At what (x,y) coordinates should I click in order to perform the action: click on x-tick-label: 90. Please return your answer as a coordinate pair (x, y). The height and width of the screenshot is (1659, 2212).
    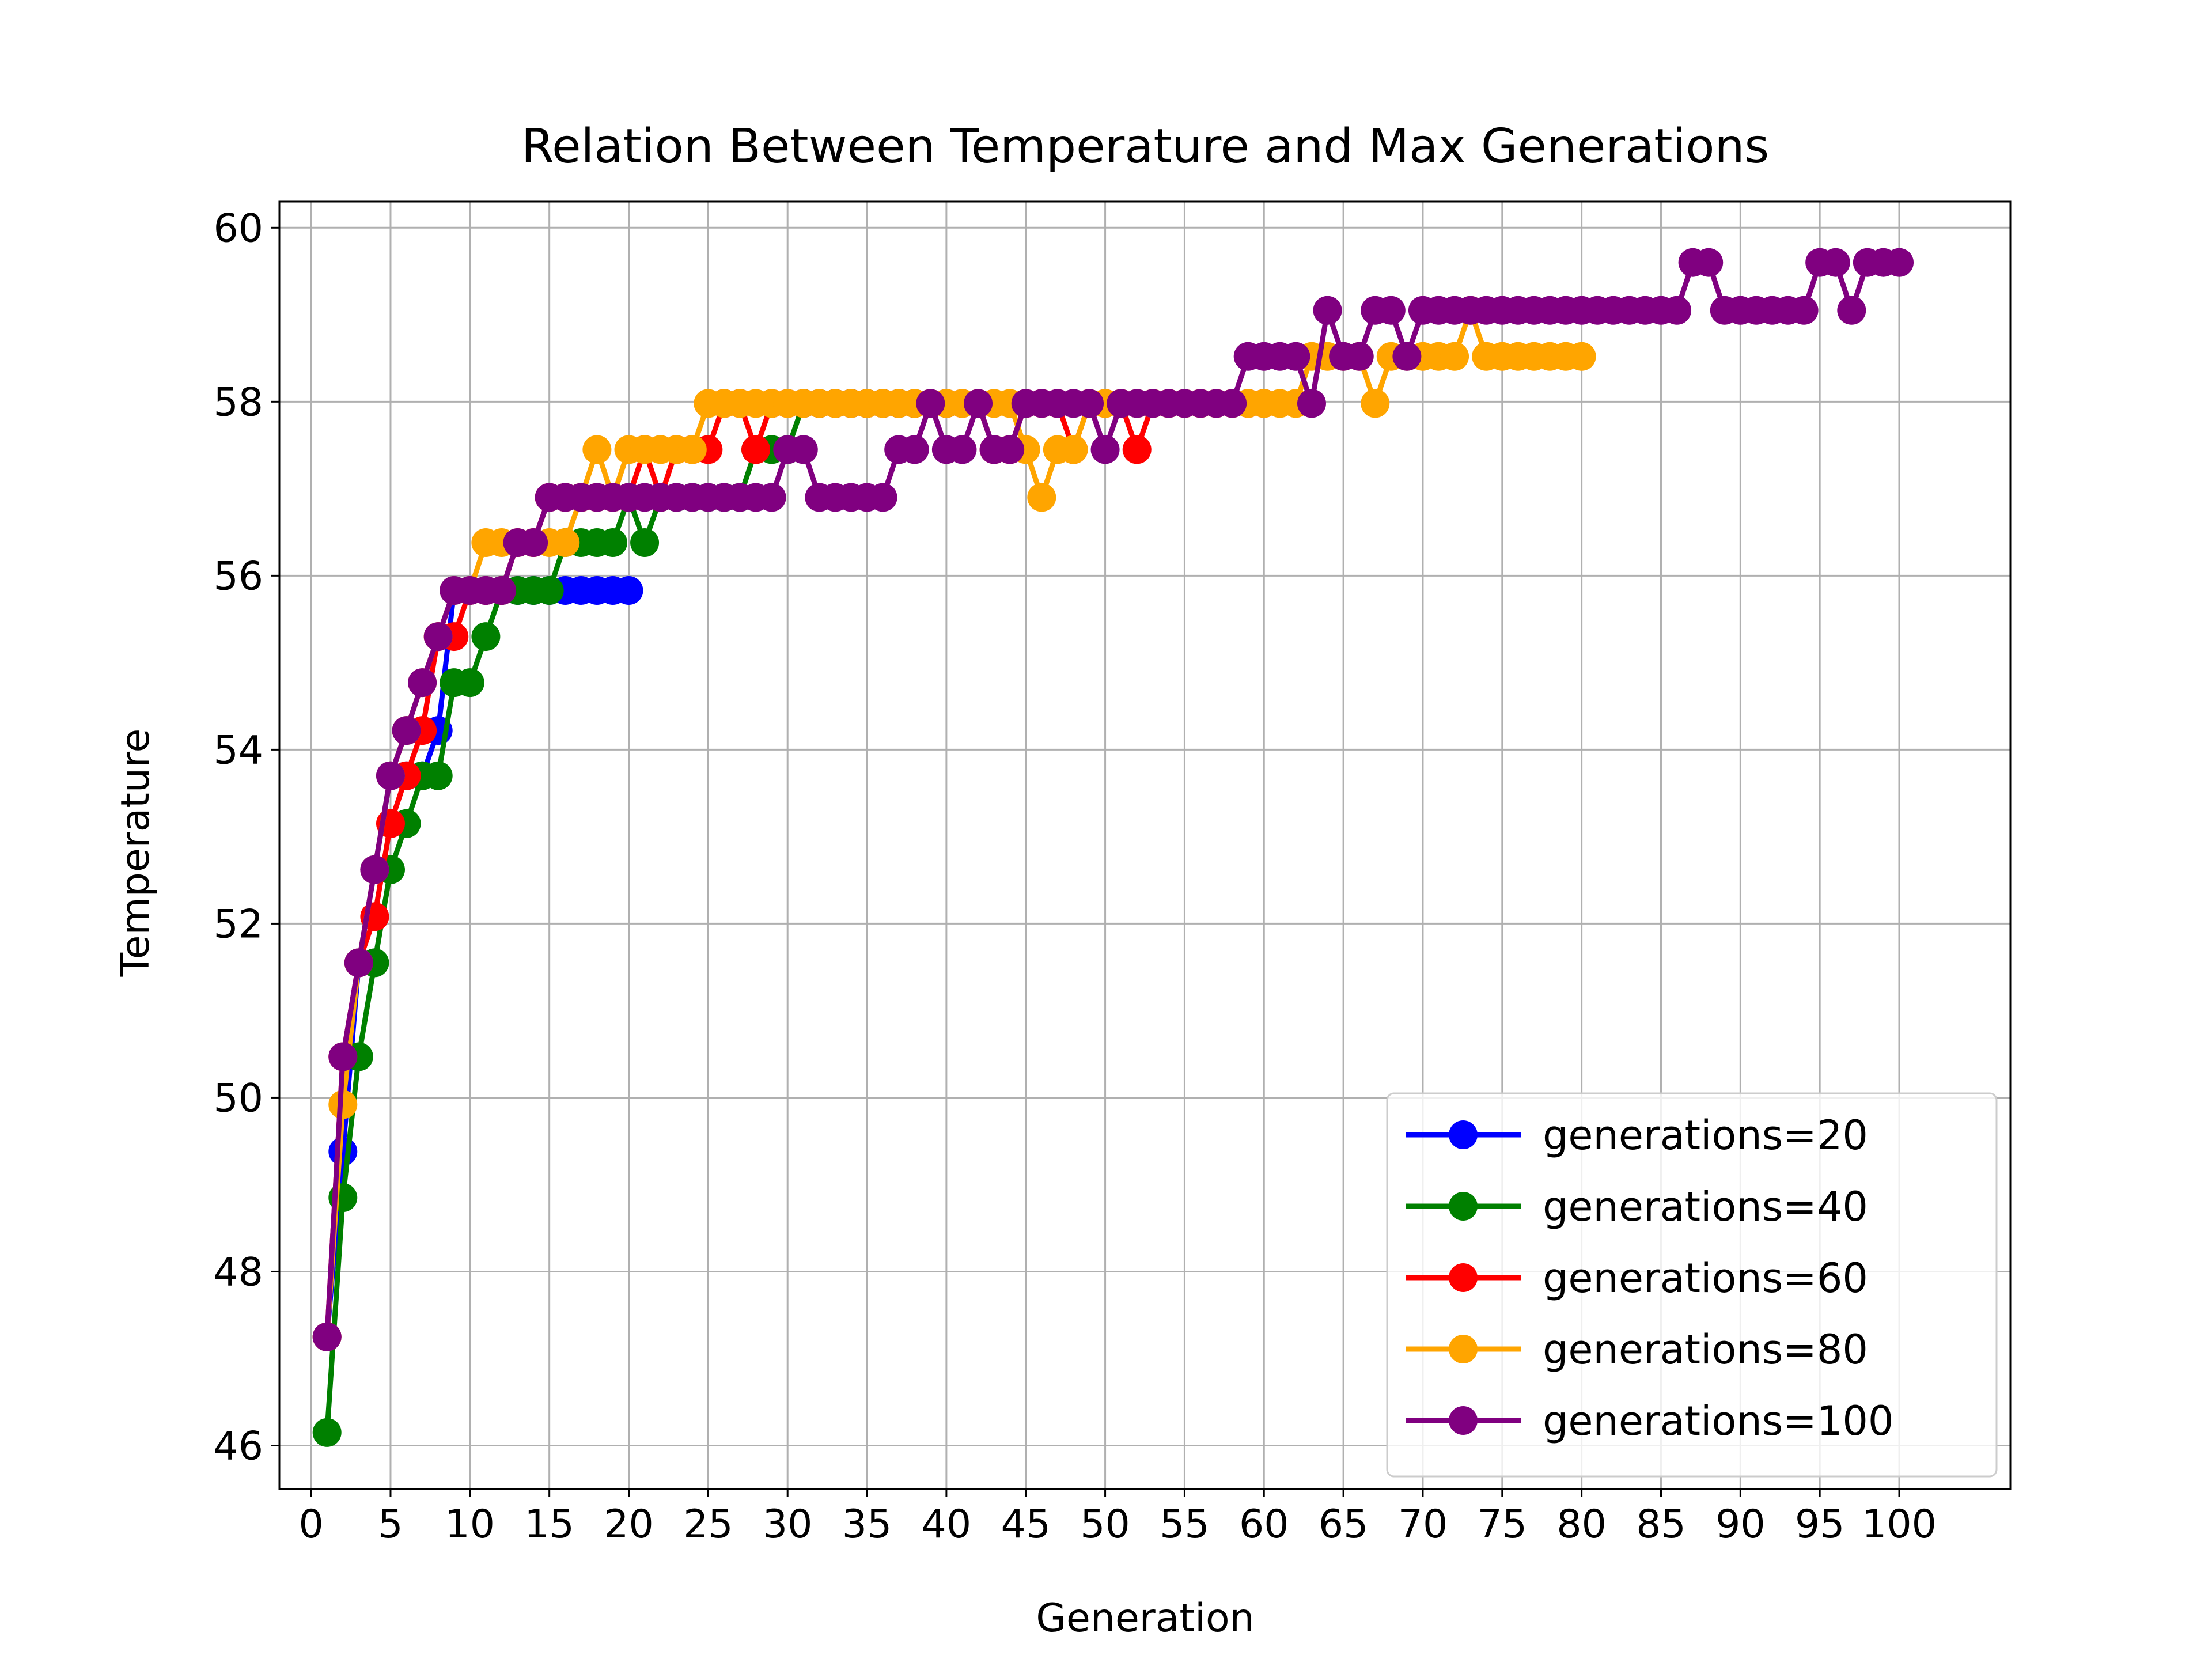
    Looking at the image, I should click on (1740, 1524).